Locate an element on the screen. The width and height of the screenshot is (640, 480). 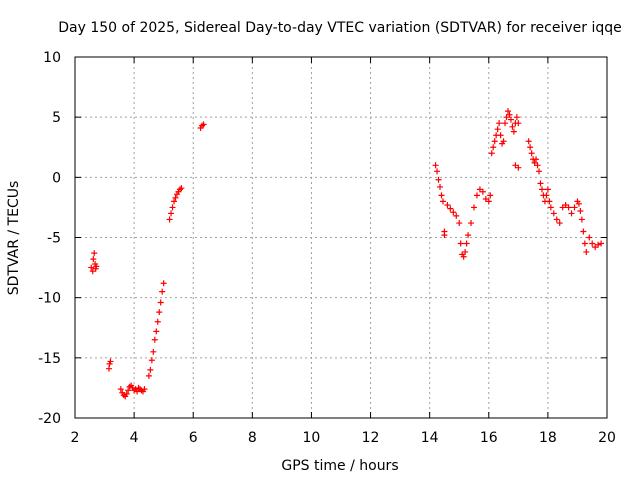
y-tick-label: 10 is located at coordinates (52, 58).